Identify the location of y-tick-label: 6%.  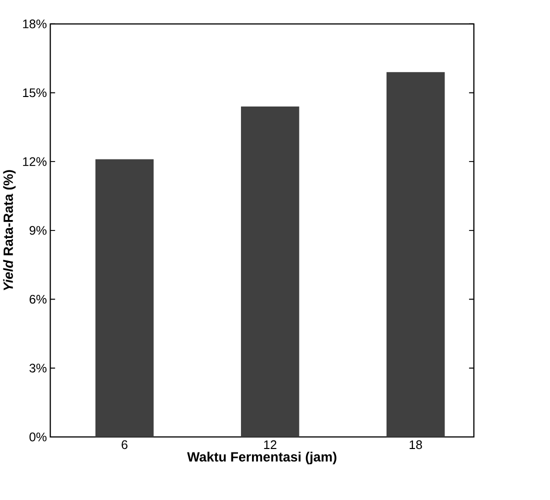
(38, 299).